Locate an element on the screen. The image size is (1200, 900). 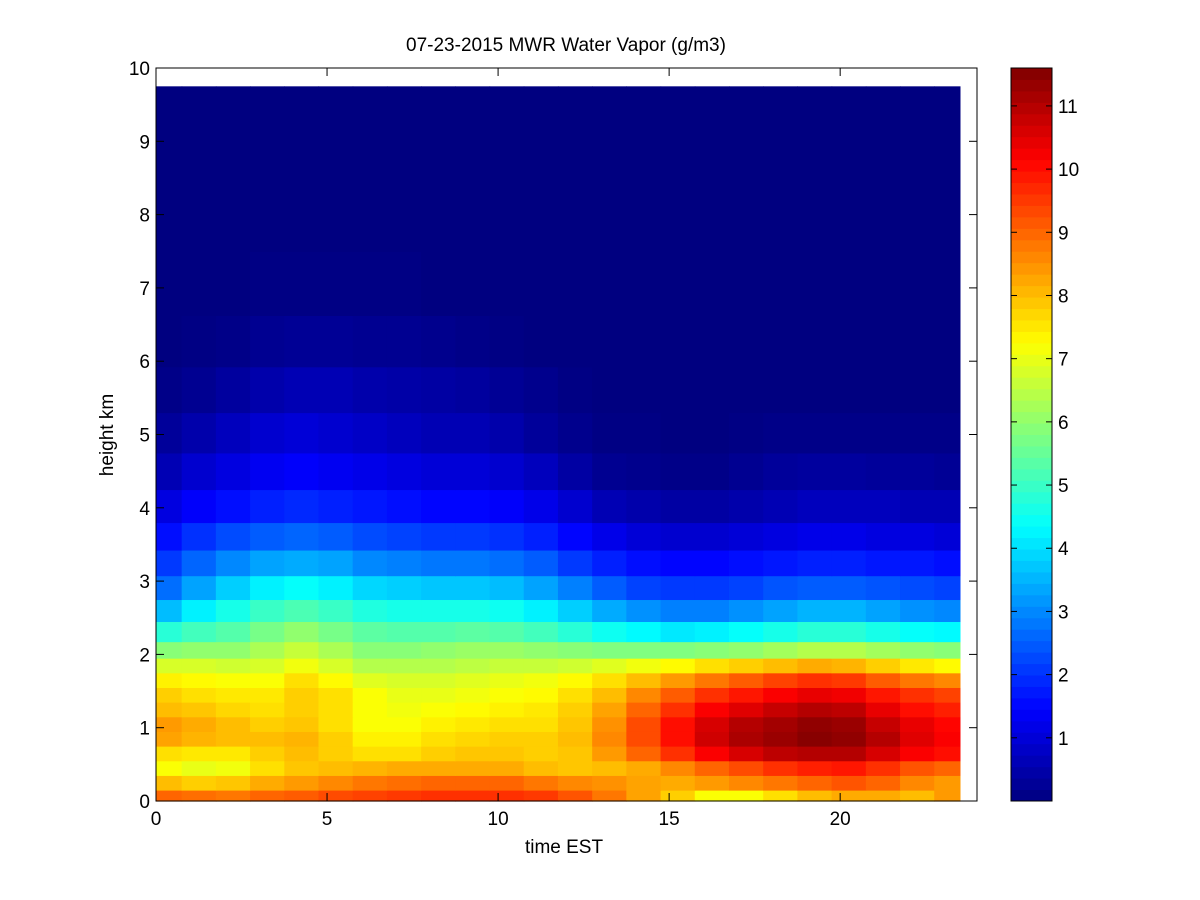
colorbar-tick-label: 7 is located at coordinates (1063, 360).